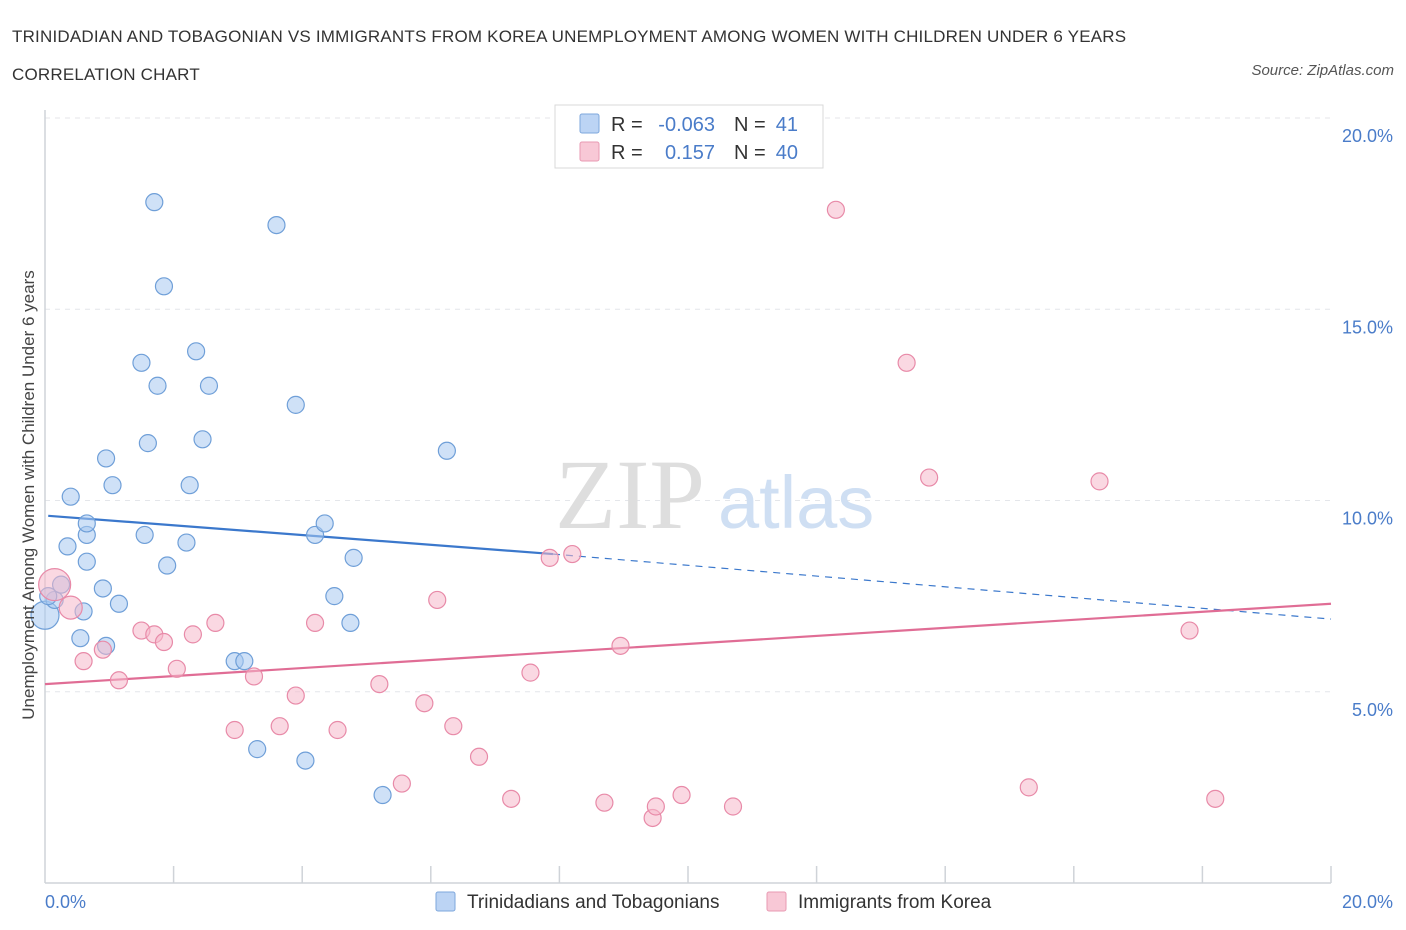 This screenshot has height=930, width=1406. I want to click on watermark-atlas: atlas, so click(796, 502).